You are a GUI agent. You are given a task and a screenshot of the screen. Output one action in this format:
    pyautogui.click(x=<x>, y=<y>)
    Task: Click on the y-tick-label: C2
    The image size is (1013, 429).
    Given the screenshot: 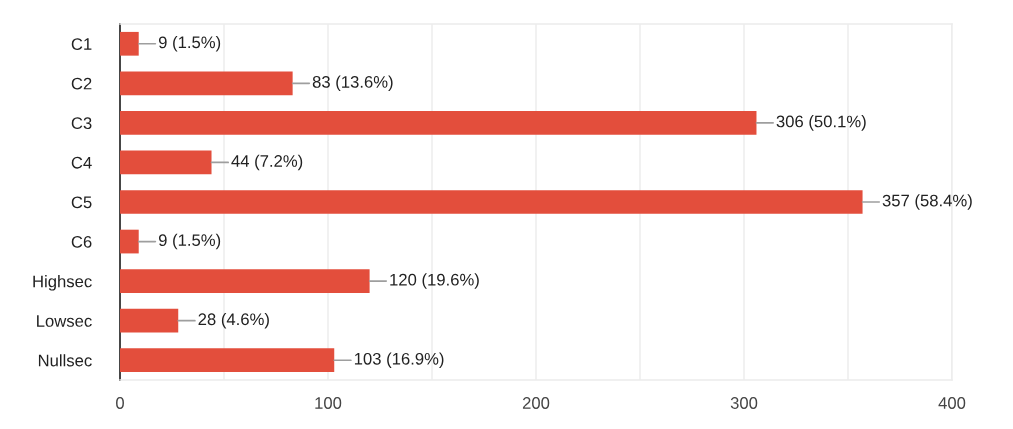 What is the action you would take?
    pyautogui.click(x=81, y=83)
    